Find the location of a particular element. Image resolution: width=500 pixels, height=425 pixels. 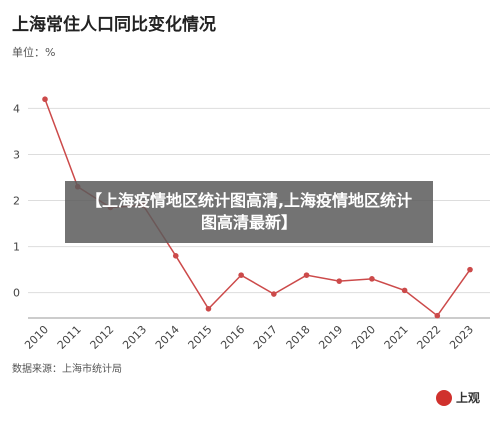

x-tick-label: 2019 is located at coordinates (330, 337).